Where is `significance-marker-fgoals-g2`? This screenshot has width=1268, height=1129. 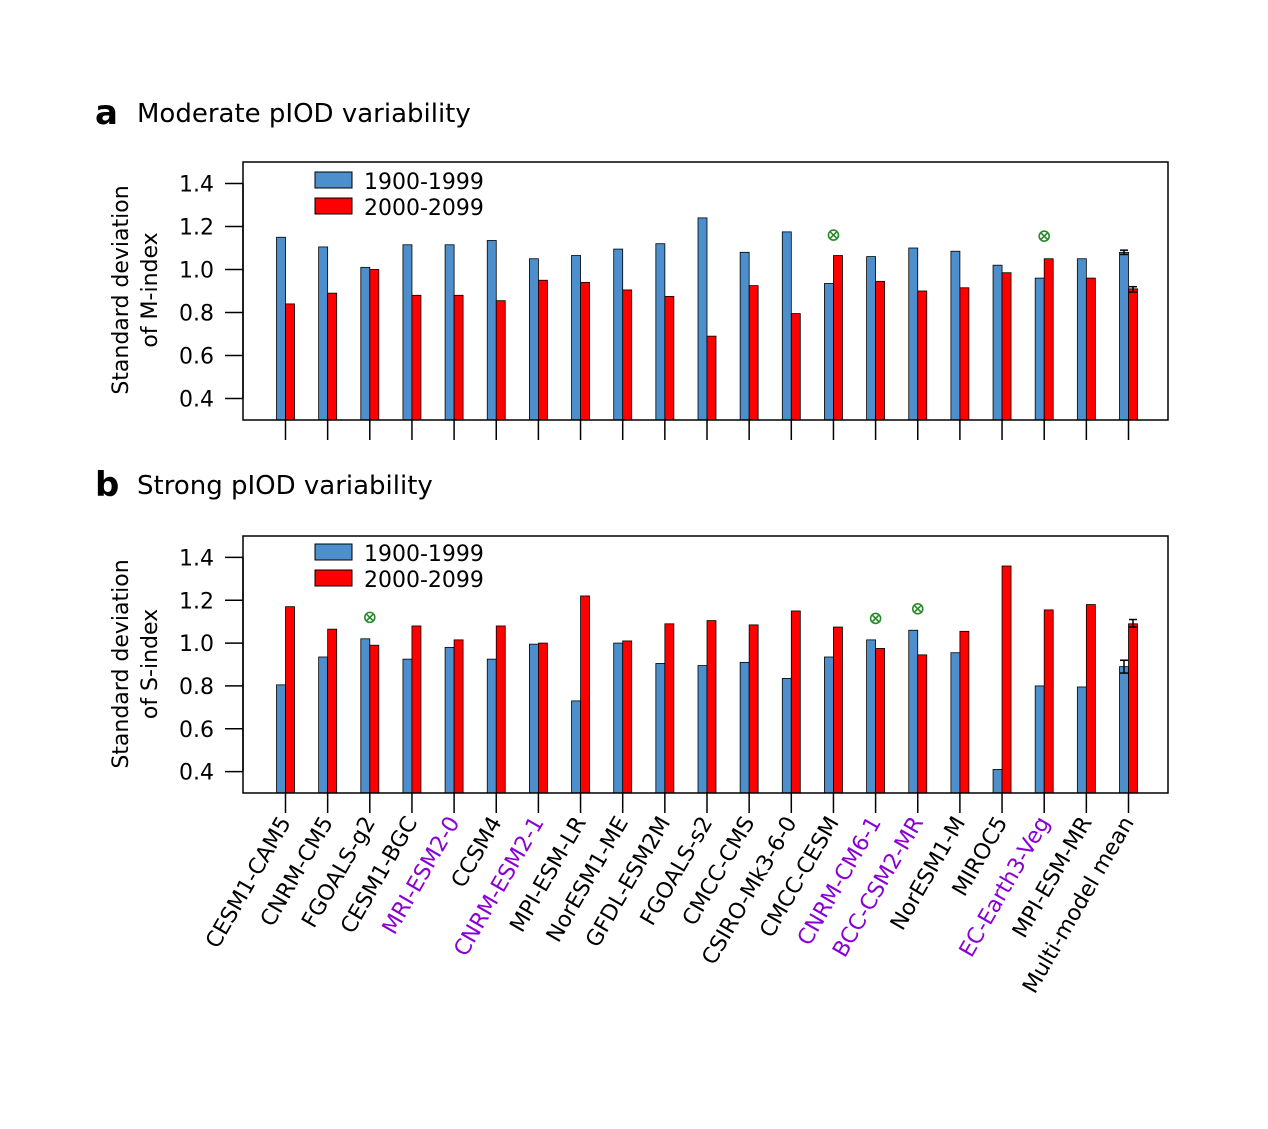 significance-marker-fgoals-g2 is located at coordinates (369, 617).